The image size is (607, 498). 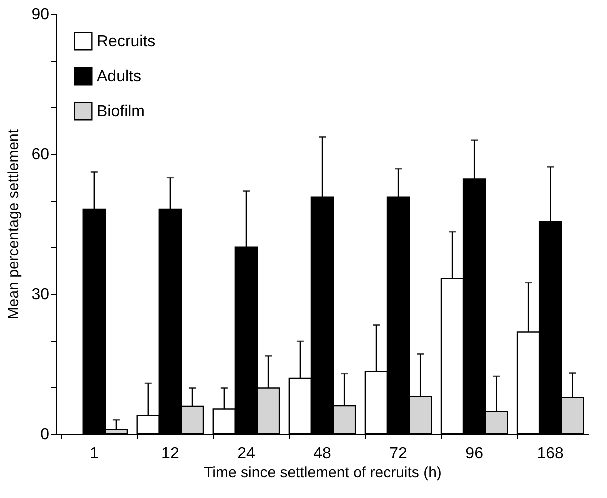 What do you see at coordinates (41, 15) in the screenshot?
I see `y-tick-label: 90` at bounding box center [41, 15].